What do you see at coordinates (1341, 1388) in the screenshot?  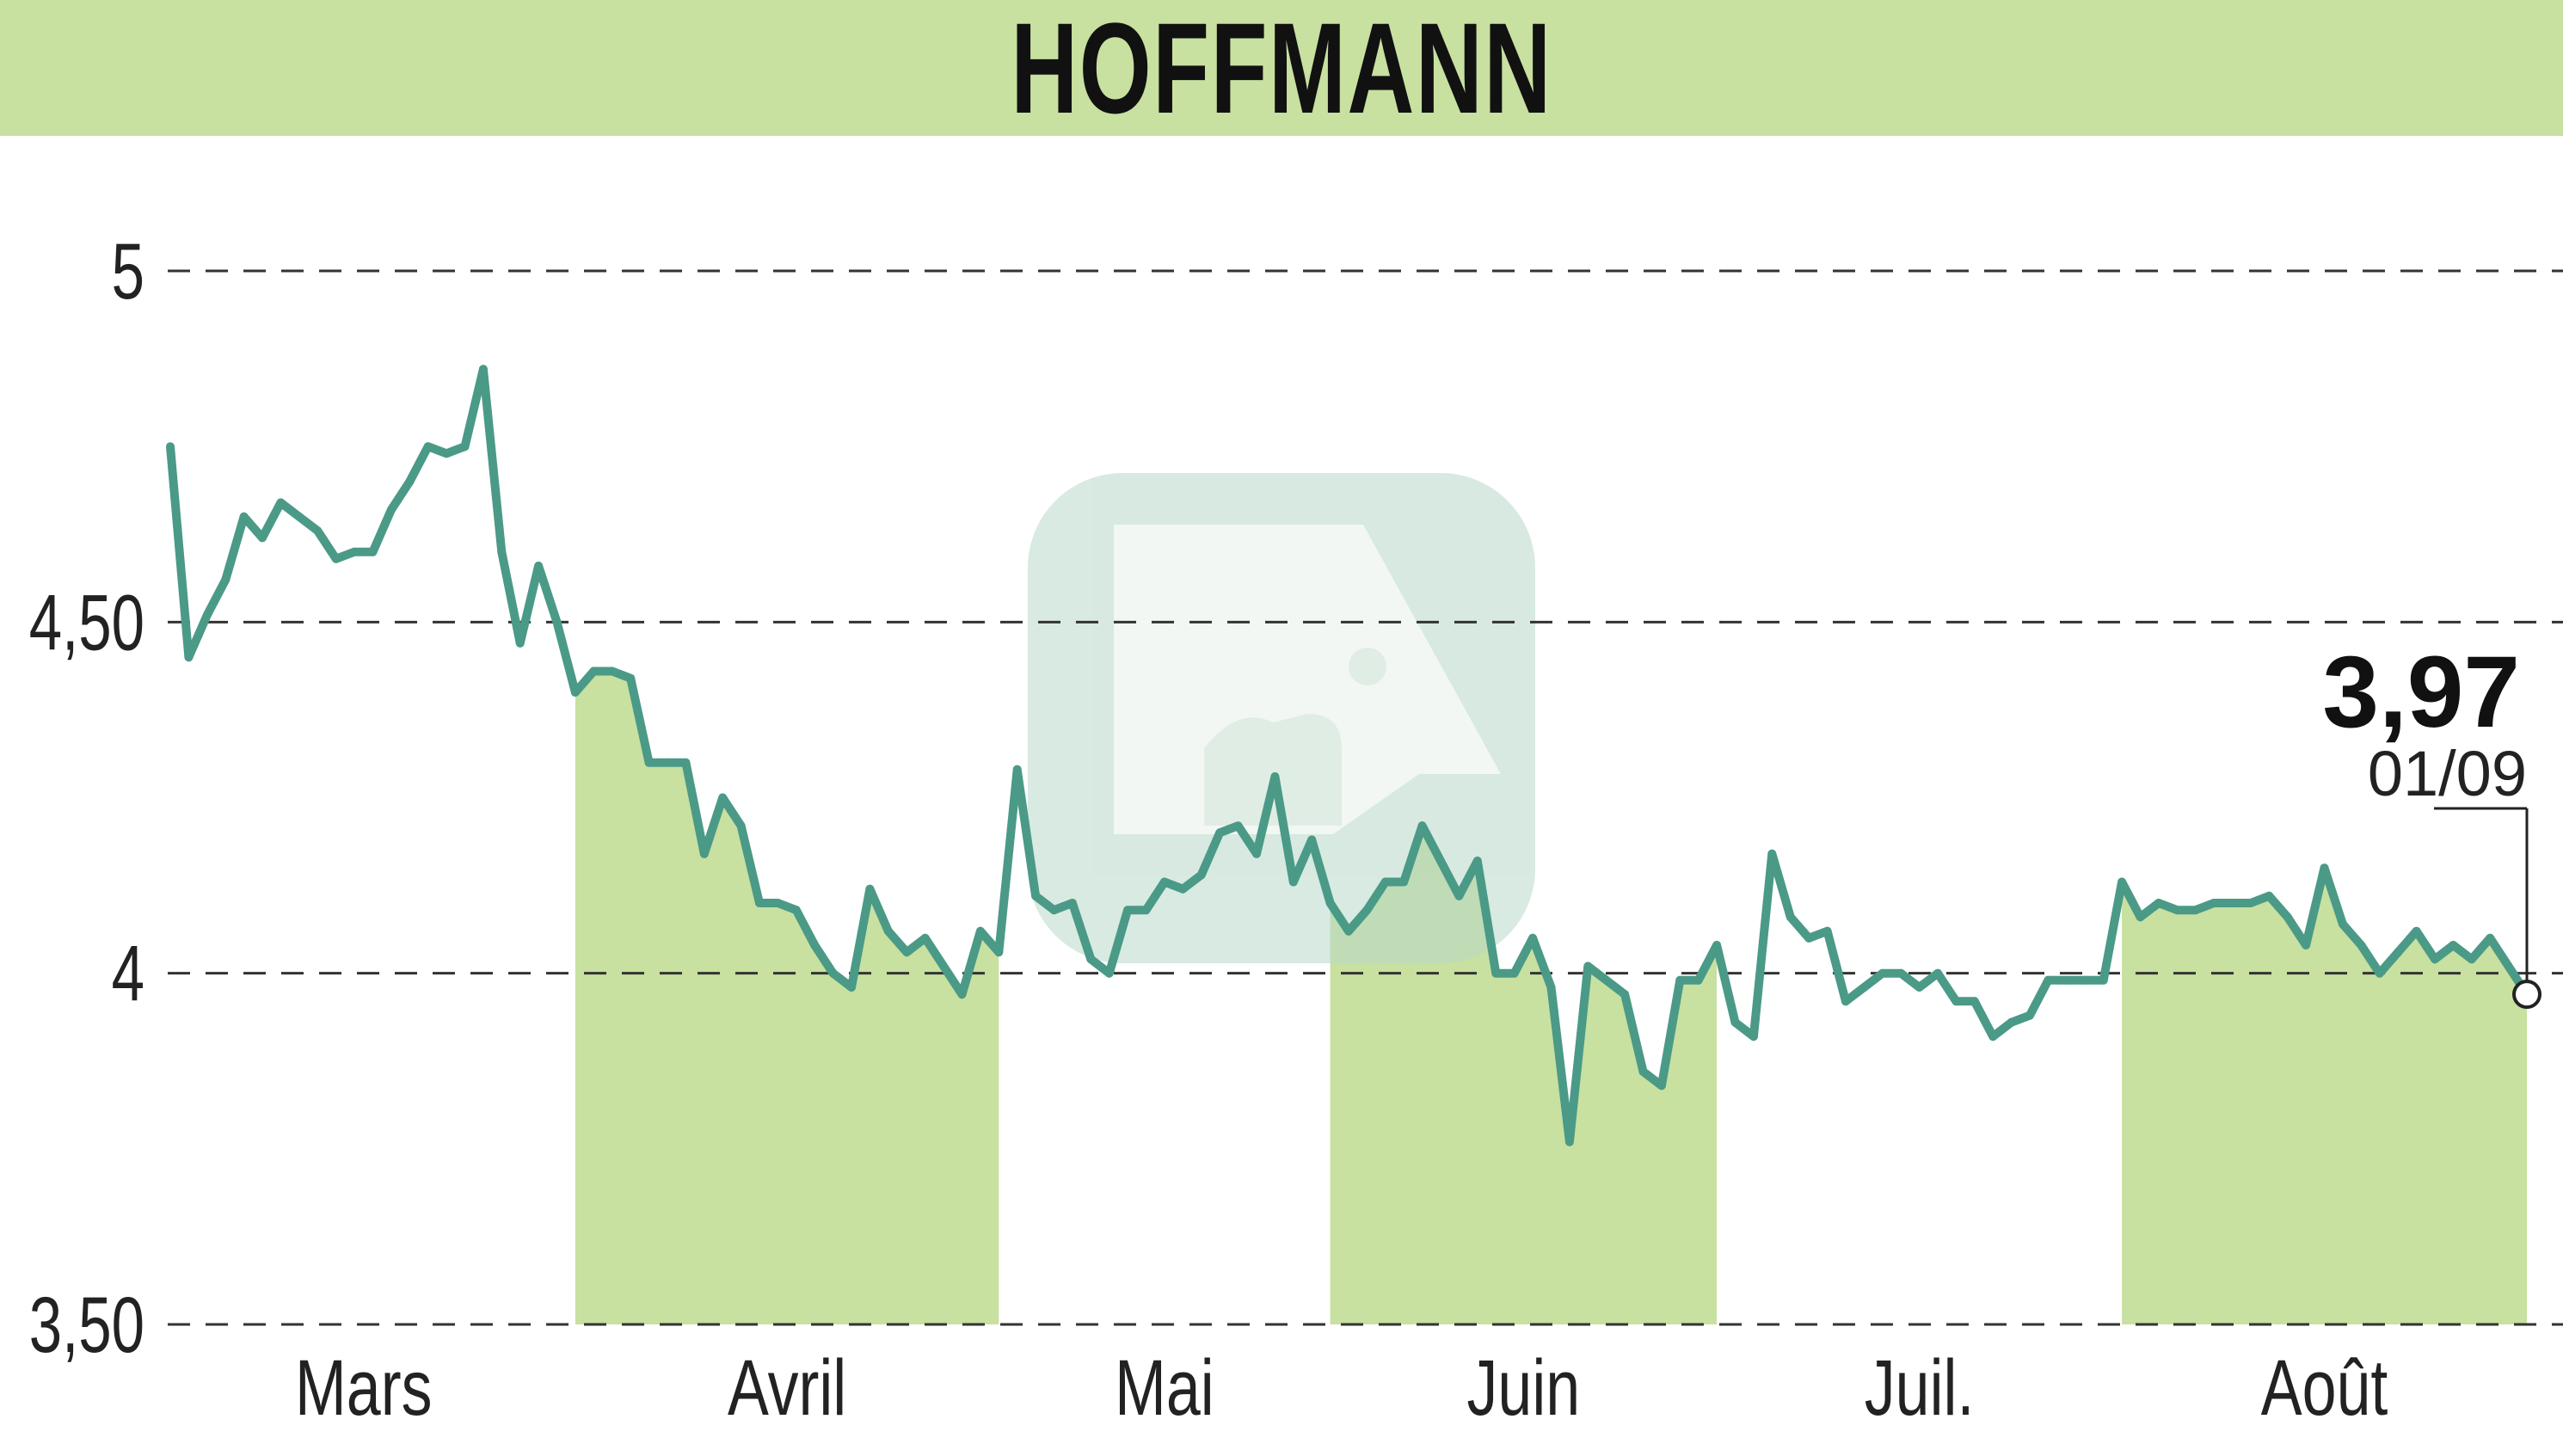 I see `x-axis-ticks: Mars Avril Mai Juin Juil. Août` at bounding box center [1341, 1388].